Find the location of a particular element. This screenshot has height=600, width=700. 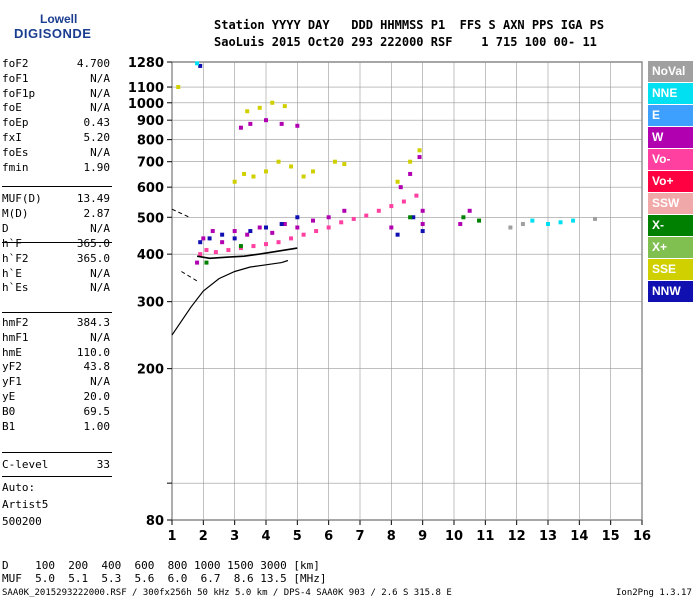

y-tick-label: 400 is located at coordinates (150, 255).